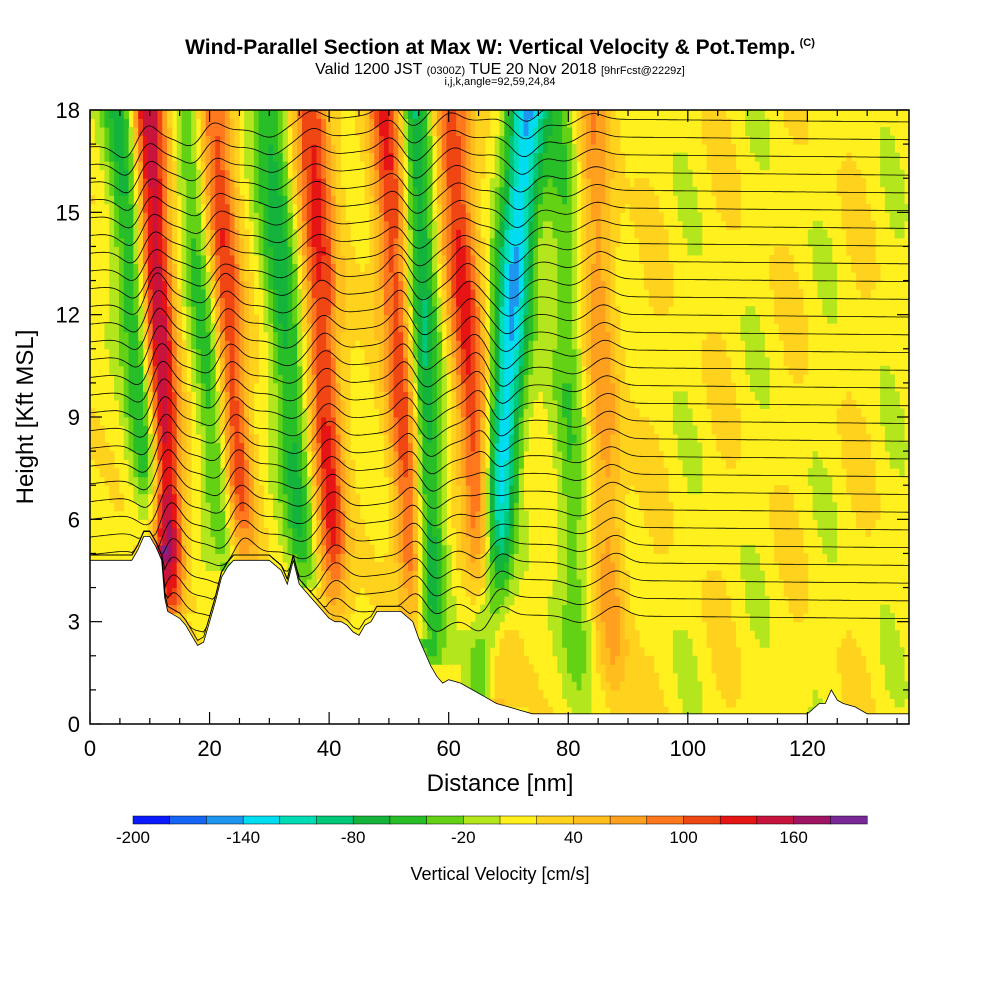 The width and height of the screenshot is (1000, 1000). I want to click on y-tick-label: 15, so click(68, 212).